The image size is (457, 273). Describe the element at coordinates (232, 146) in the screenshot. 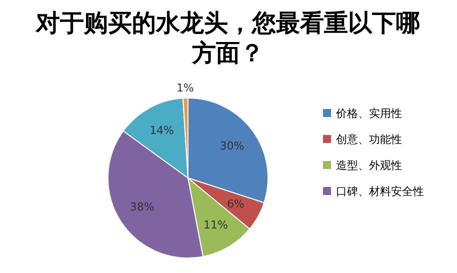

I see `data-label: 30%` at that location.